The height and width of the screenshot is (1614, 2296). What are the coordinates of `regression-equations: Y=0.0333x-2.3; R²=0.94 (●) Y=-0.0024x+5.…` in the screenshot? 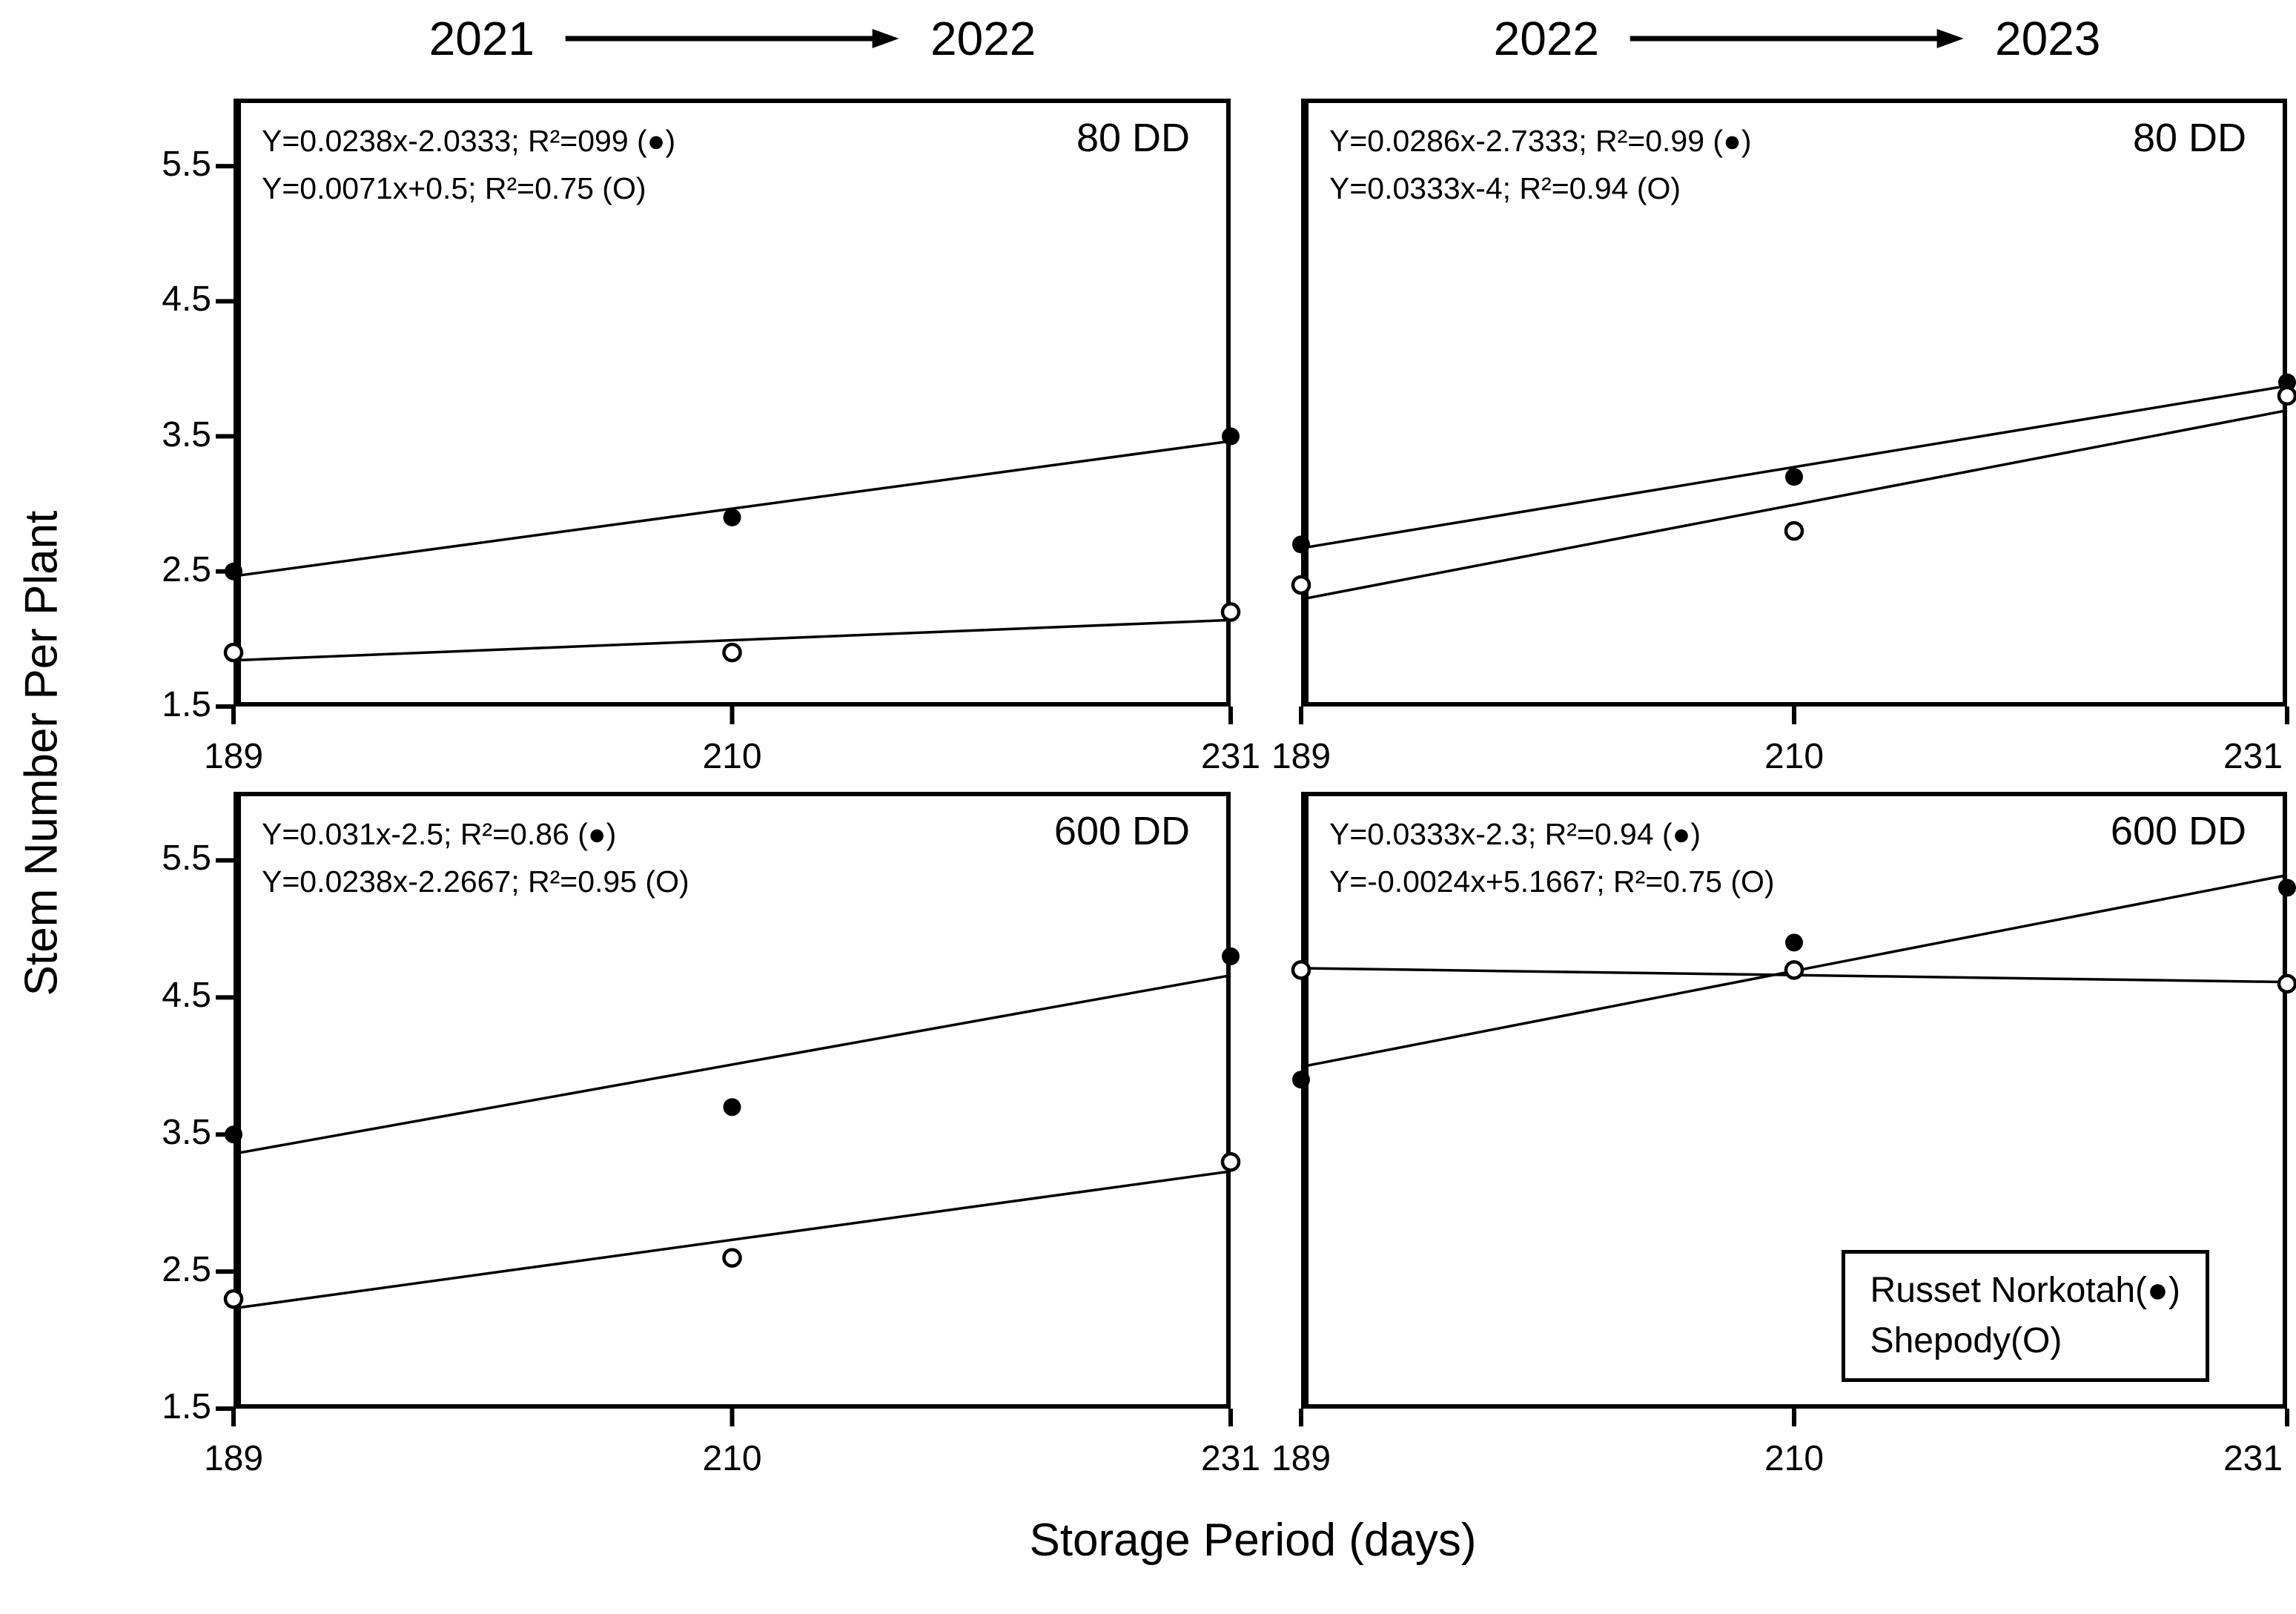 It's located at (1552, 858).